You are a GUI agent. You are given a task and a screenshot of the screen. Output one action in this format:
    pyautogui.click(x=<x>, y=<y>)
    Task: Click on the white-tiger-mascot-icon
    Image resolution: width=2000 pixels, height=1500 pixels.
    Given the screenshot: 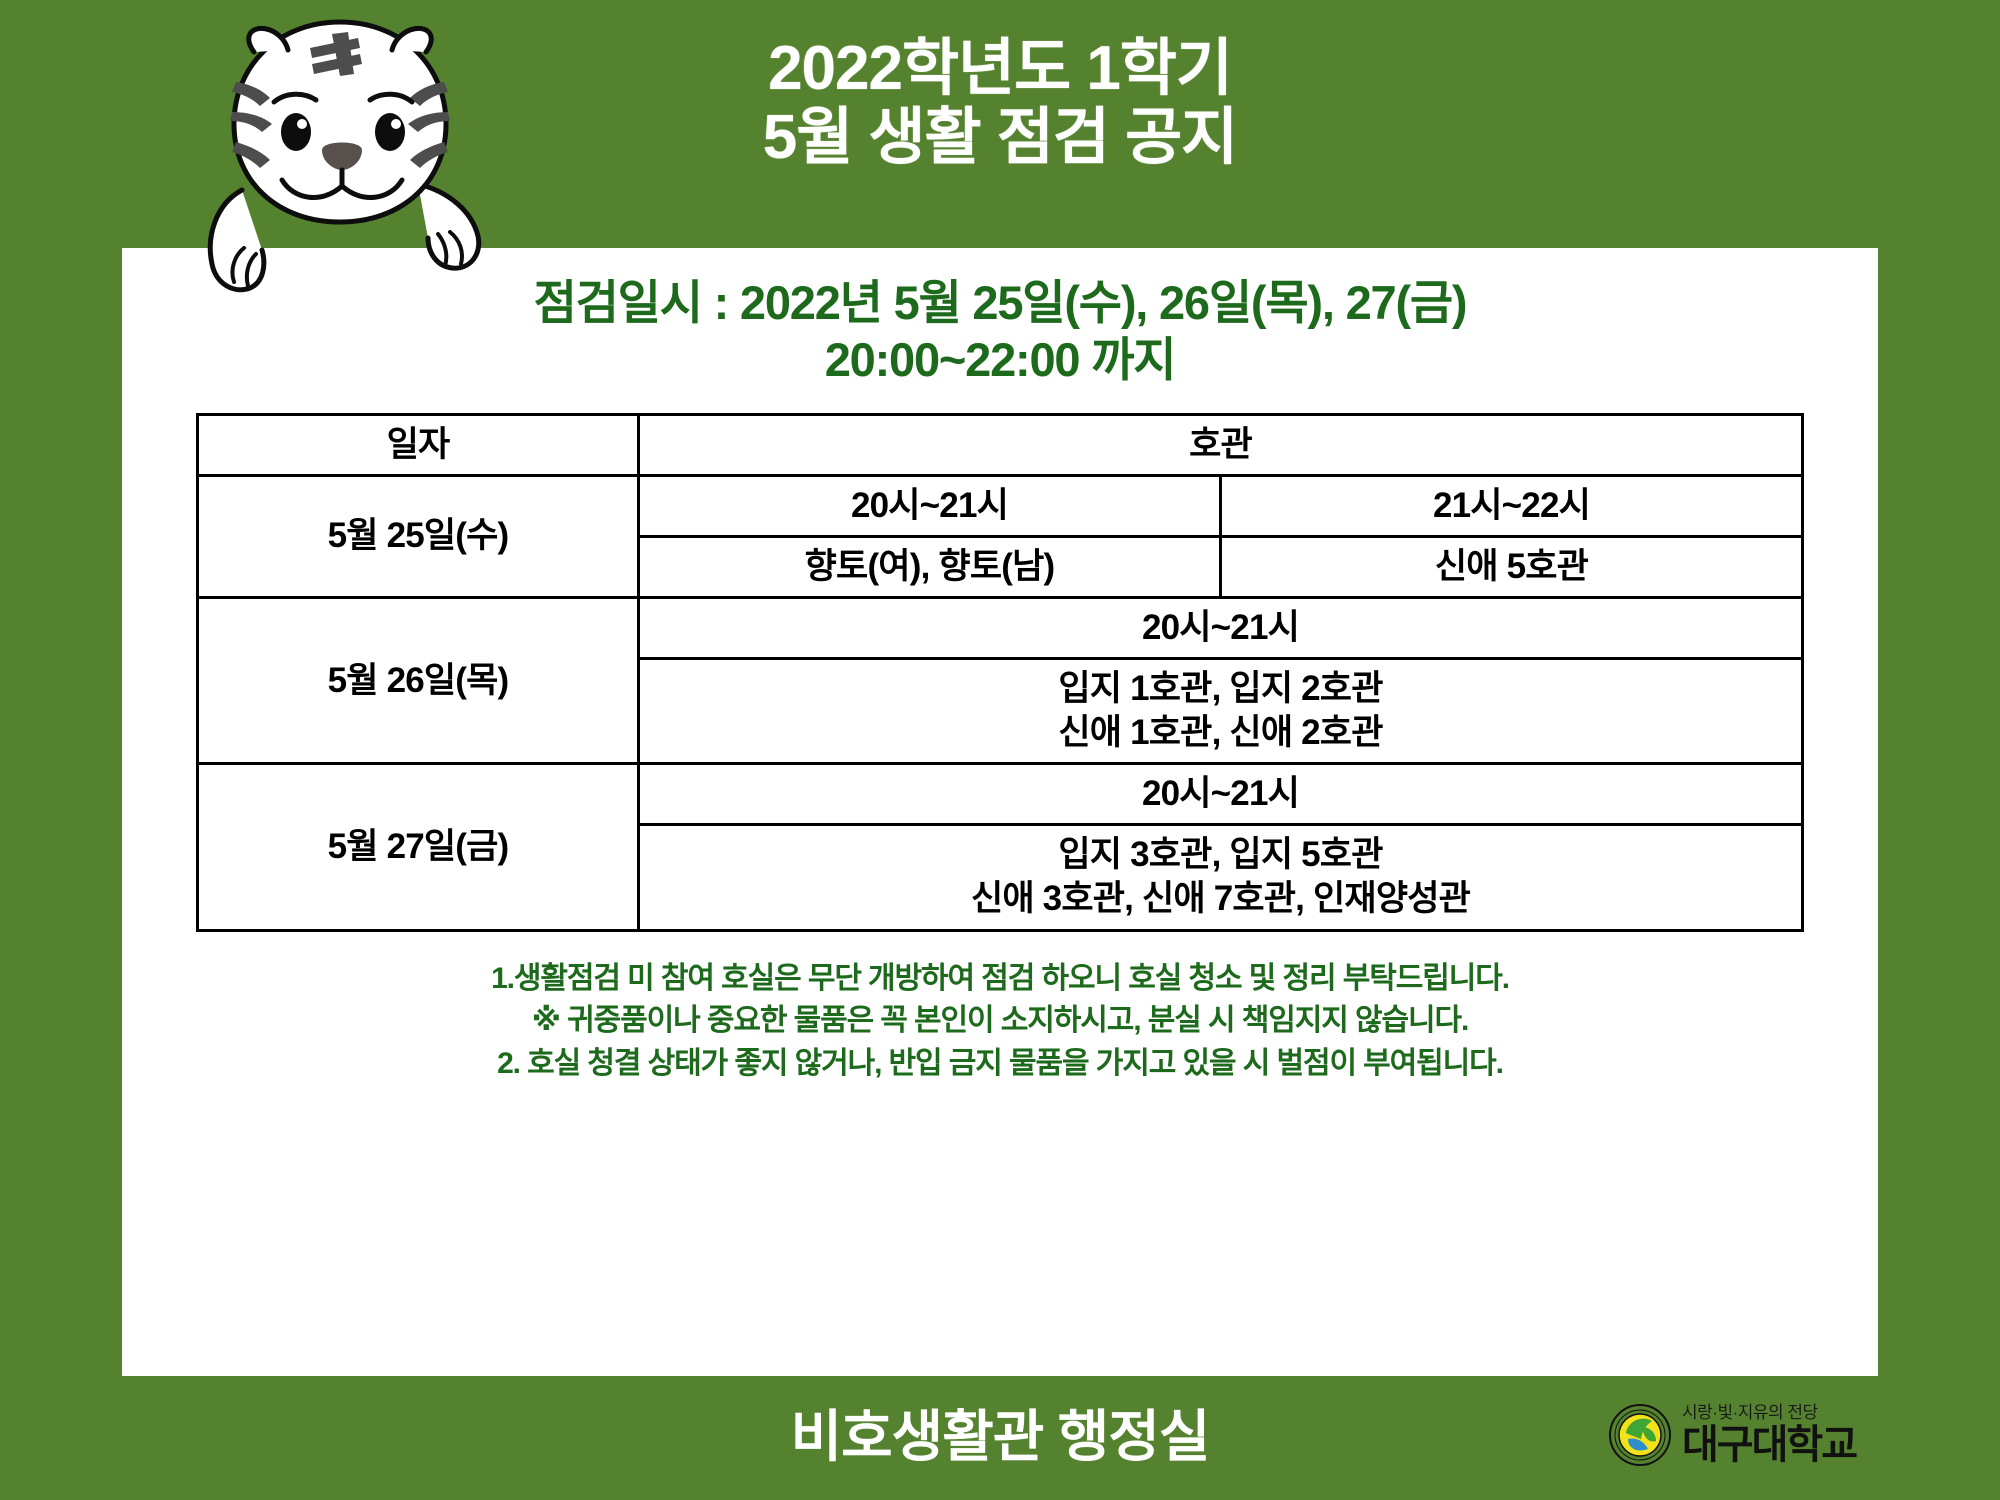 What is the action you would take?
    pyautogui.click(x=342, y=153)
    